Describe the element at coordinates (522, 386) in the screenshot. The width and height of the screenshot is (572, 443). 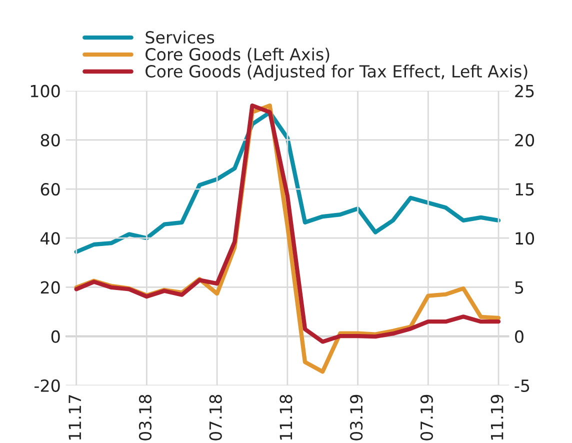
I see `y2-tick-label: -5` at that location.